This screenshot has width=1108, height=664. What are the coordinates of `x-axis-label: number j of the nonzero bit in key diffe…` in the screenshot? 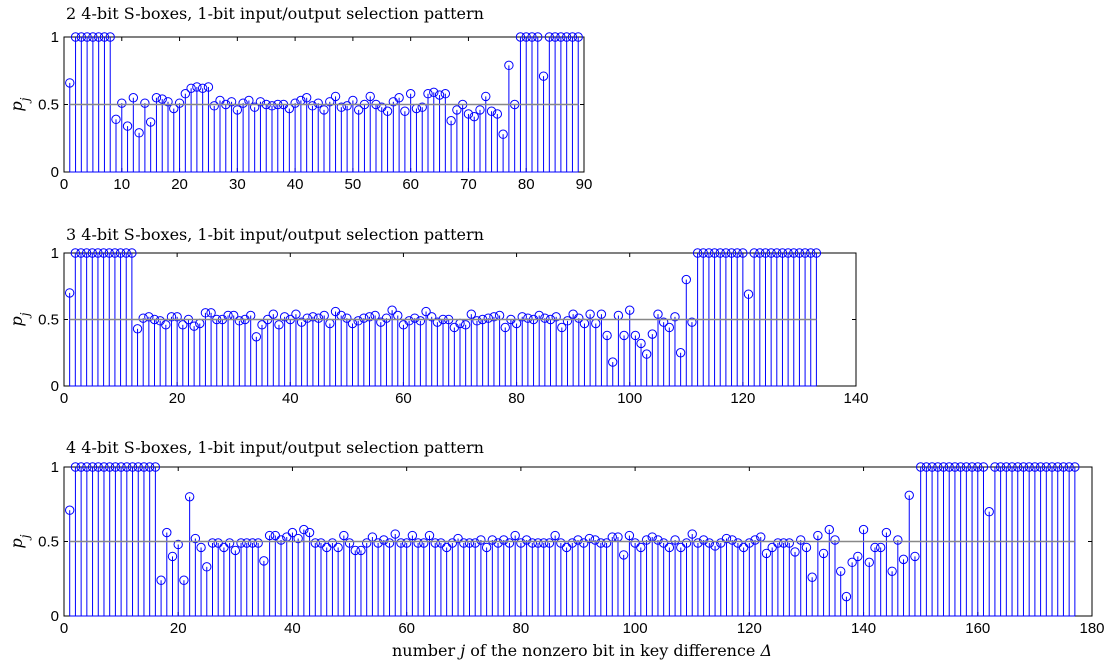 It's located at (582, 650).